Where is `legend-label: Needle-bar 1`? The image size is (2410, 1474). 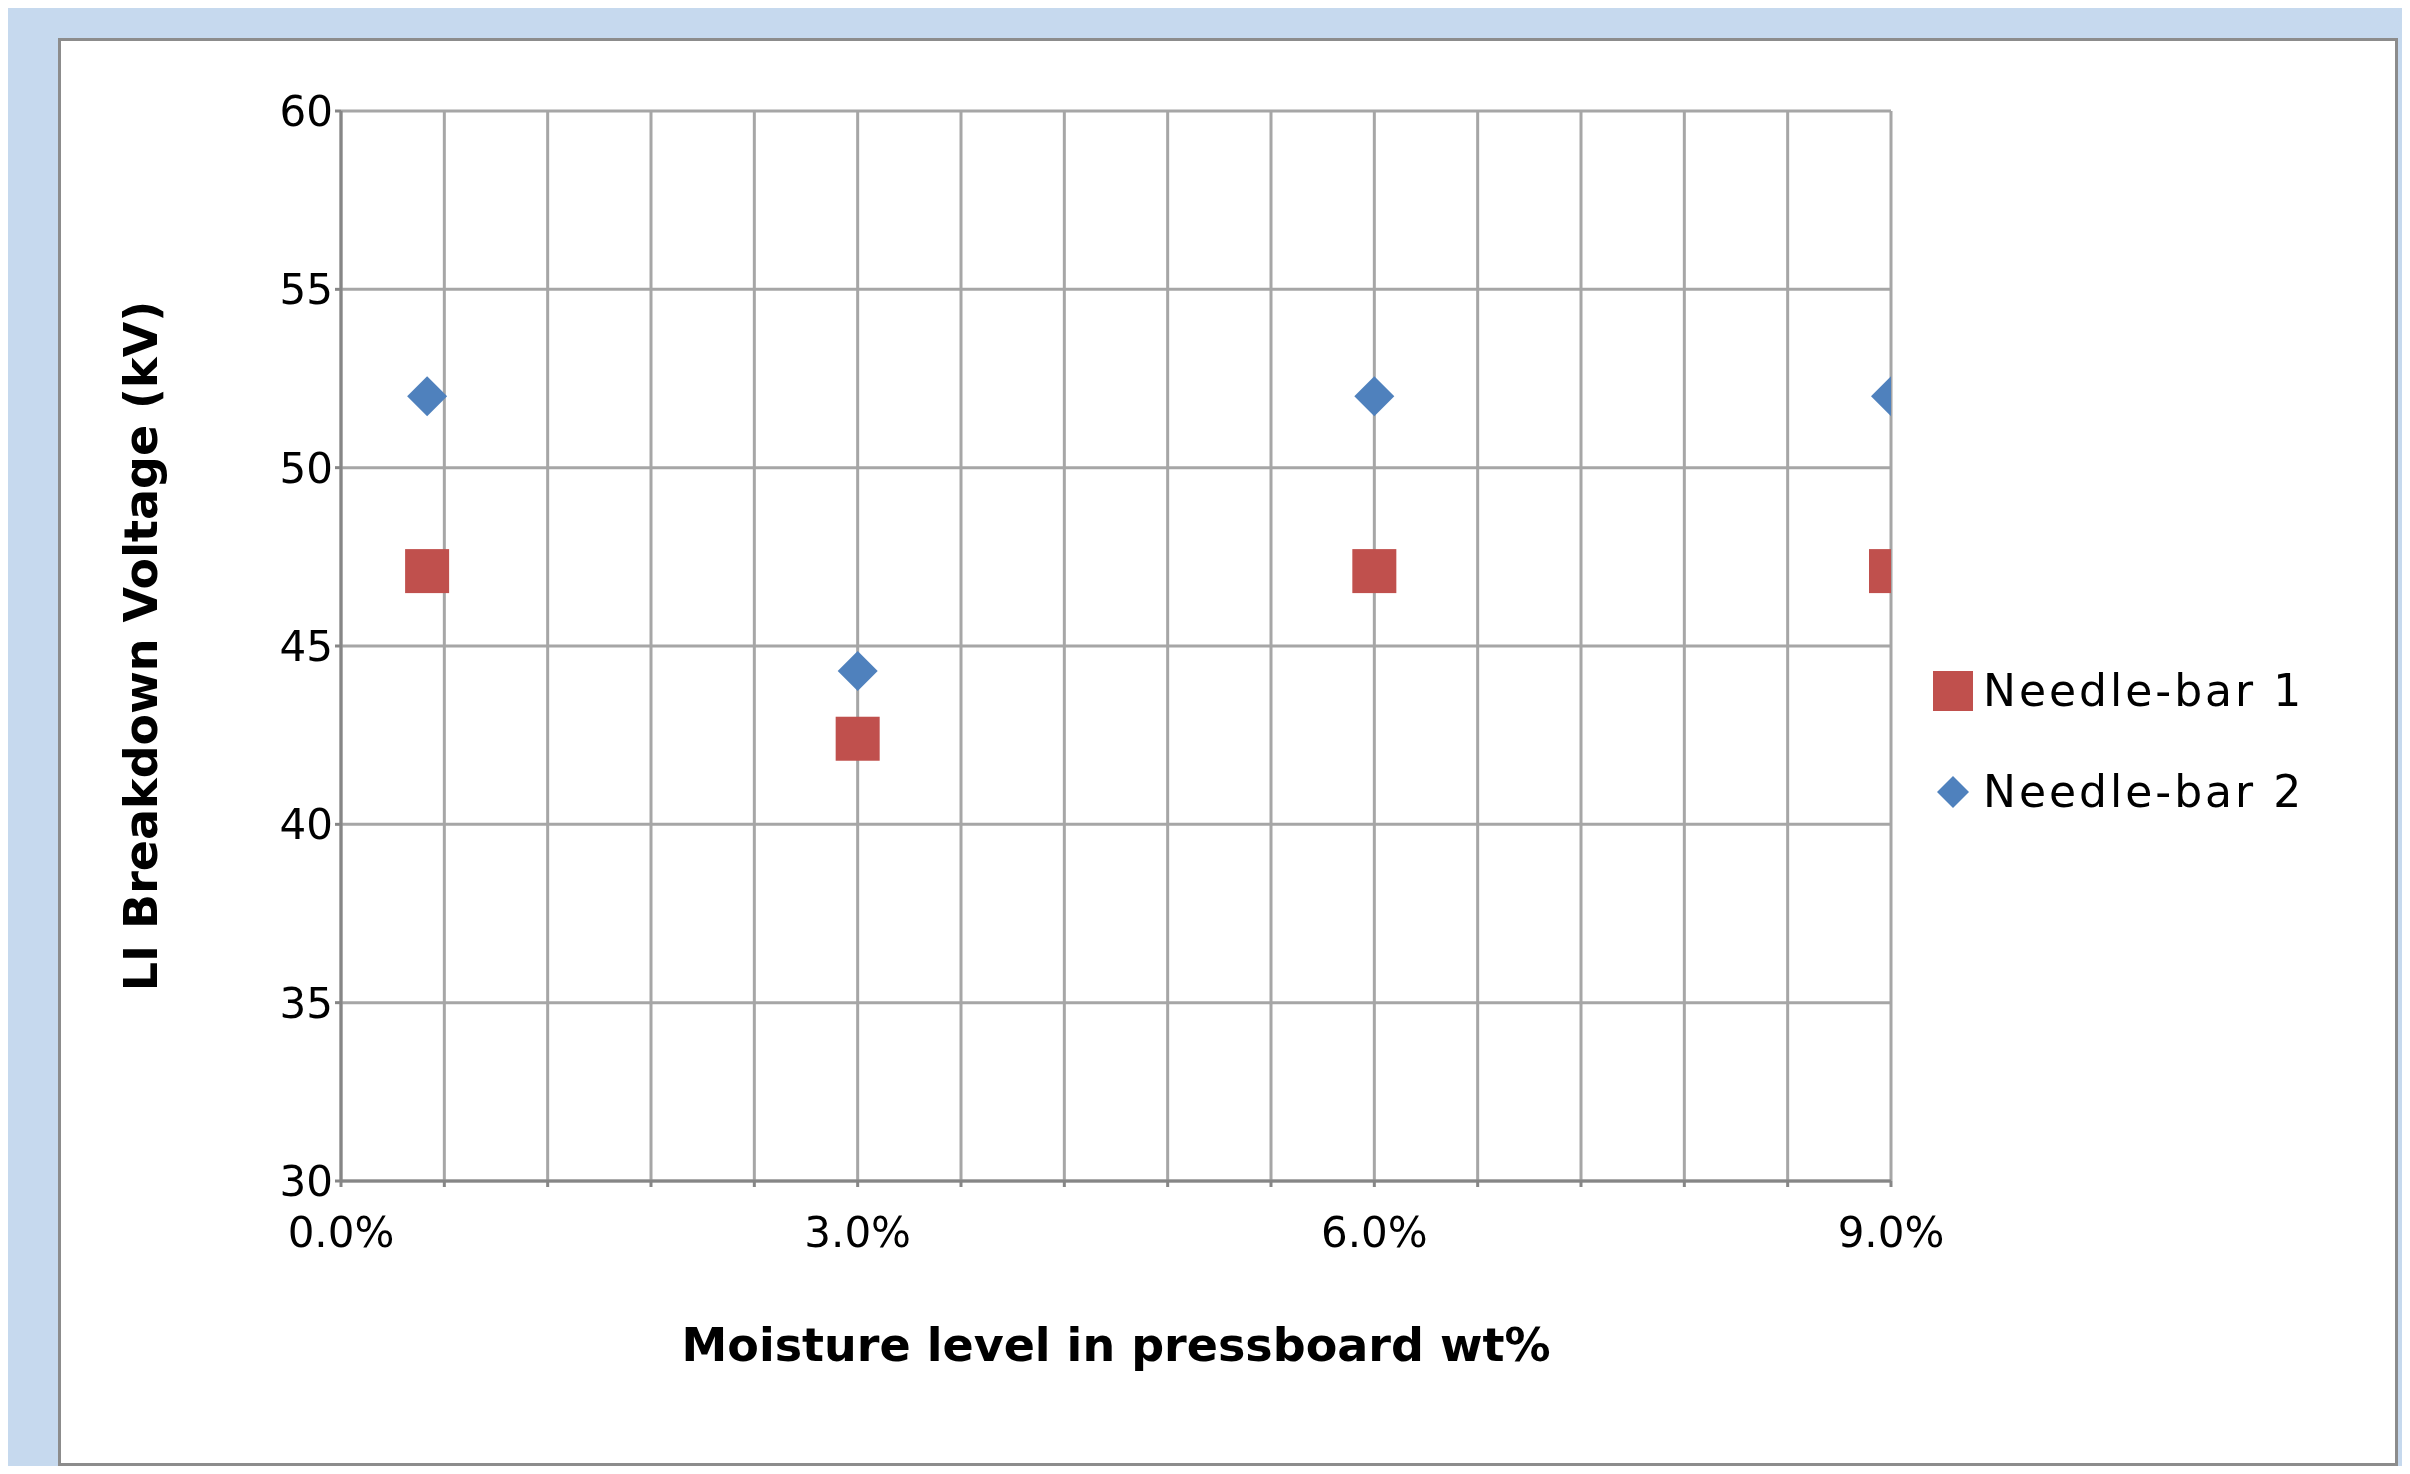
legend-label: Needle-bar 1 is located at coordinates (2144, 690).